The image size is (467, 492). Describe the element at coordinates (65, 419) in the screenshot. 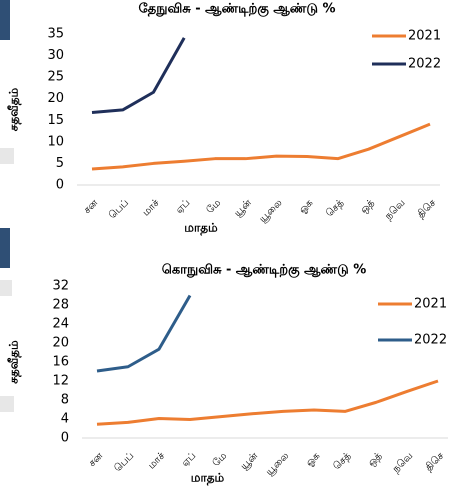

I see `y-tick-label: 4` at that location.